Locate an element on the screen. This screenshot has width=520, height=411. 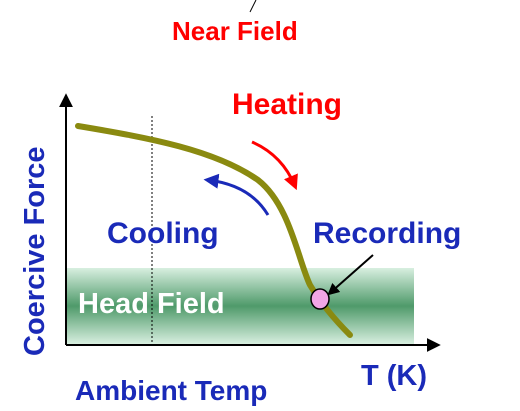
head-field-label: Head Field is located at coordinates (151, 304).